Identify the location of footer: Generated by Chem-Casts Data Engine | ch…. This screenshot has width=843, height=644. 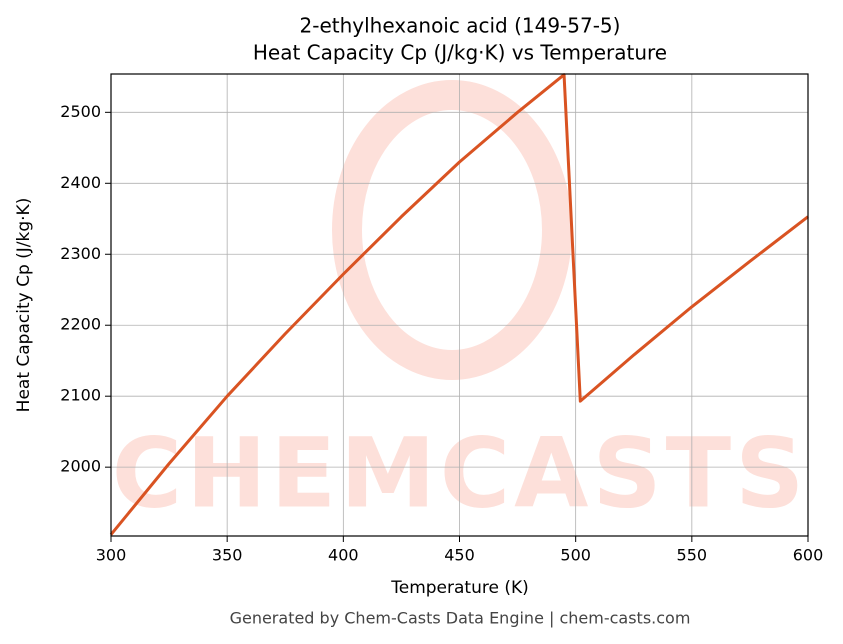
(460, 618).